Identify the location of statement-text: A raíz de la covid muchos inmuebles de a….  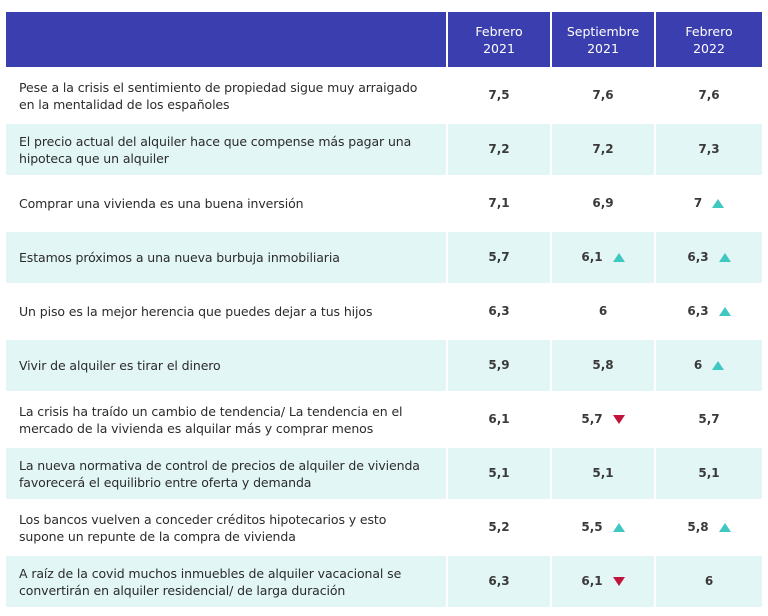
(226, 581).